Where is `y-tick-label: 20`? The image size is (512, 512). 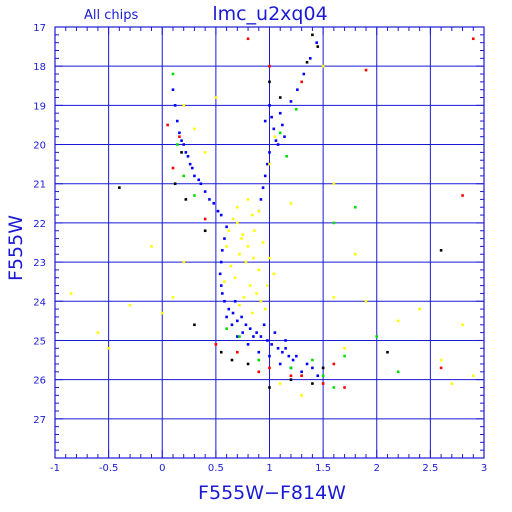 y-tick-label: 20 is located at coordinates (39, 146).